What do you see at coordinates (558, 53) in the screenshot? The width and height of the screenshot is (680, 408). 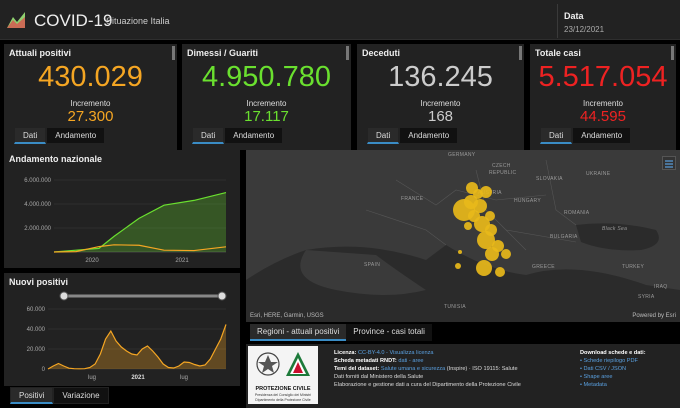 I see `card-title: Totale casi` at bounding box center [558, 53].